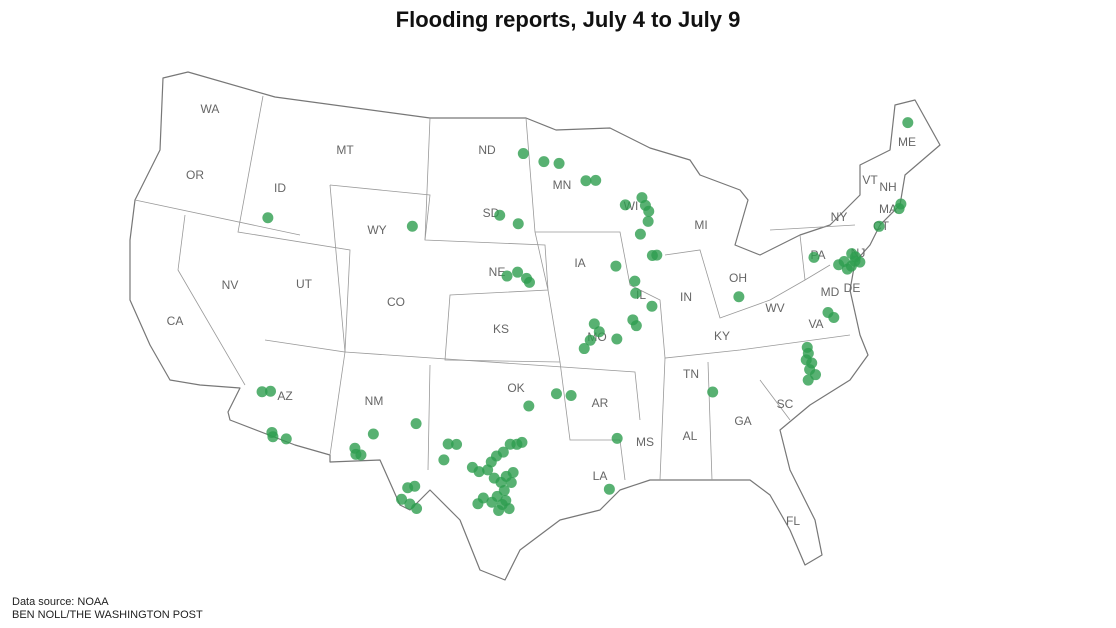 This screenshot has height=628, width=1116. What do you see at coordinates (738, 278) in the screenshot?
I see `state-label: OH` at bounding box center [738, 278].